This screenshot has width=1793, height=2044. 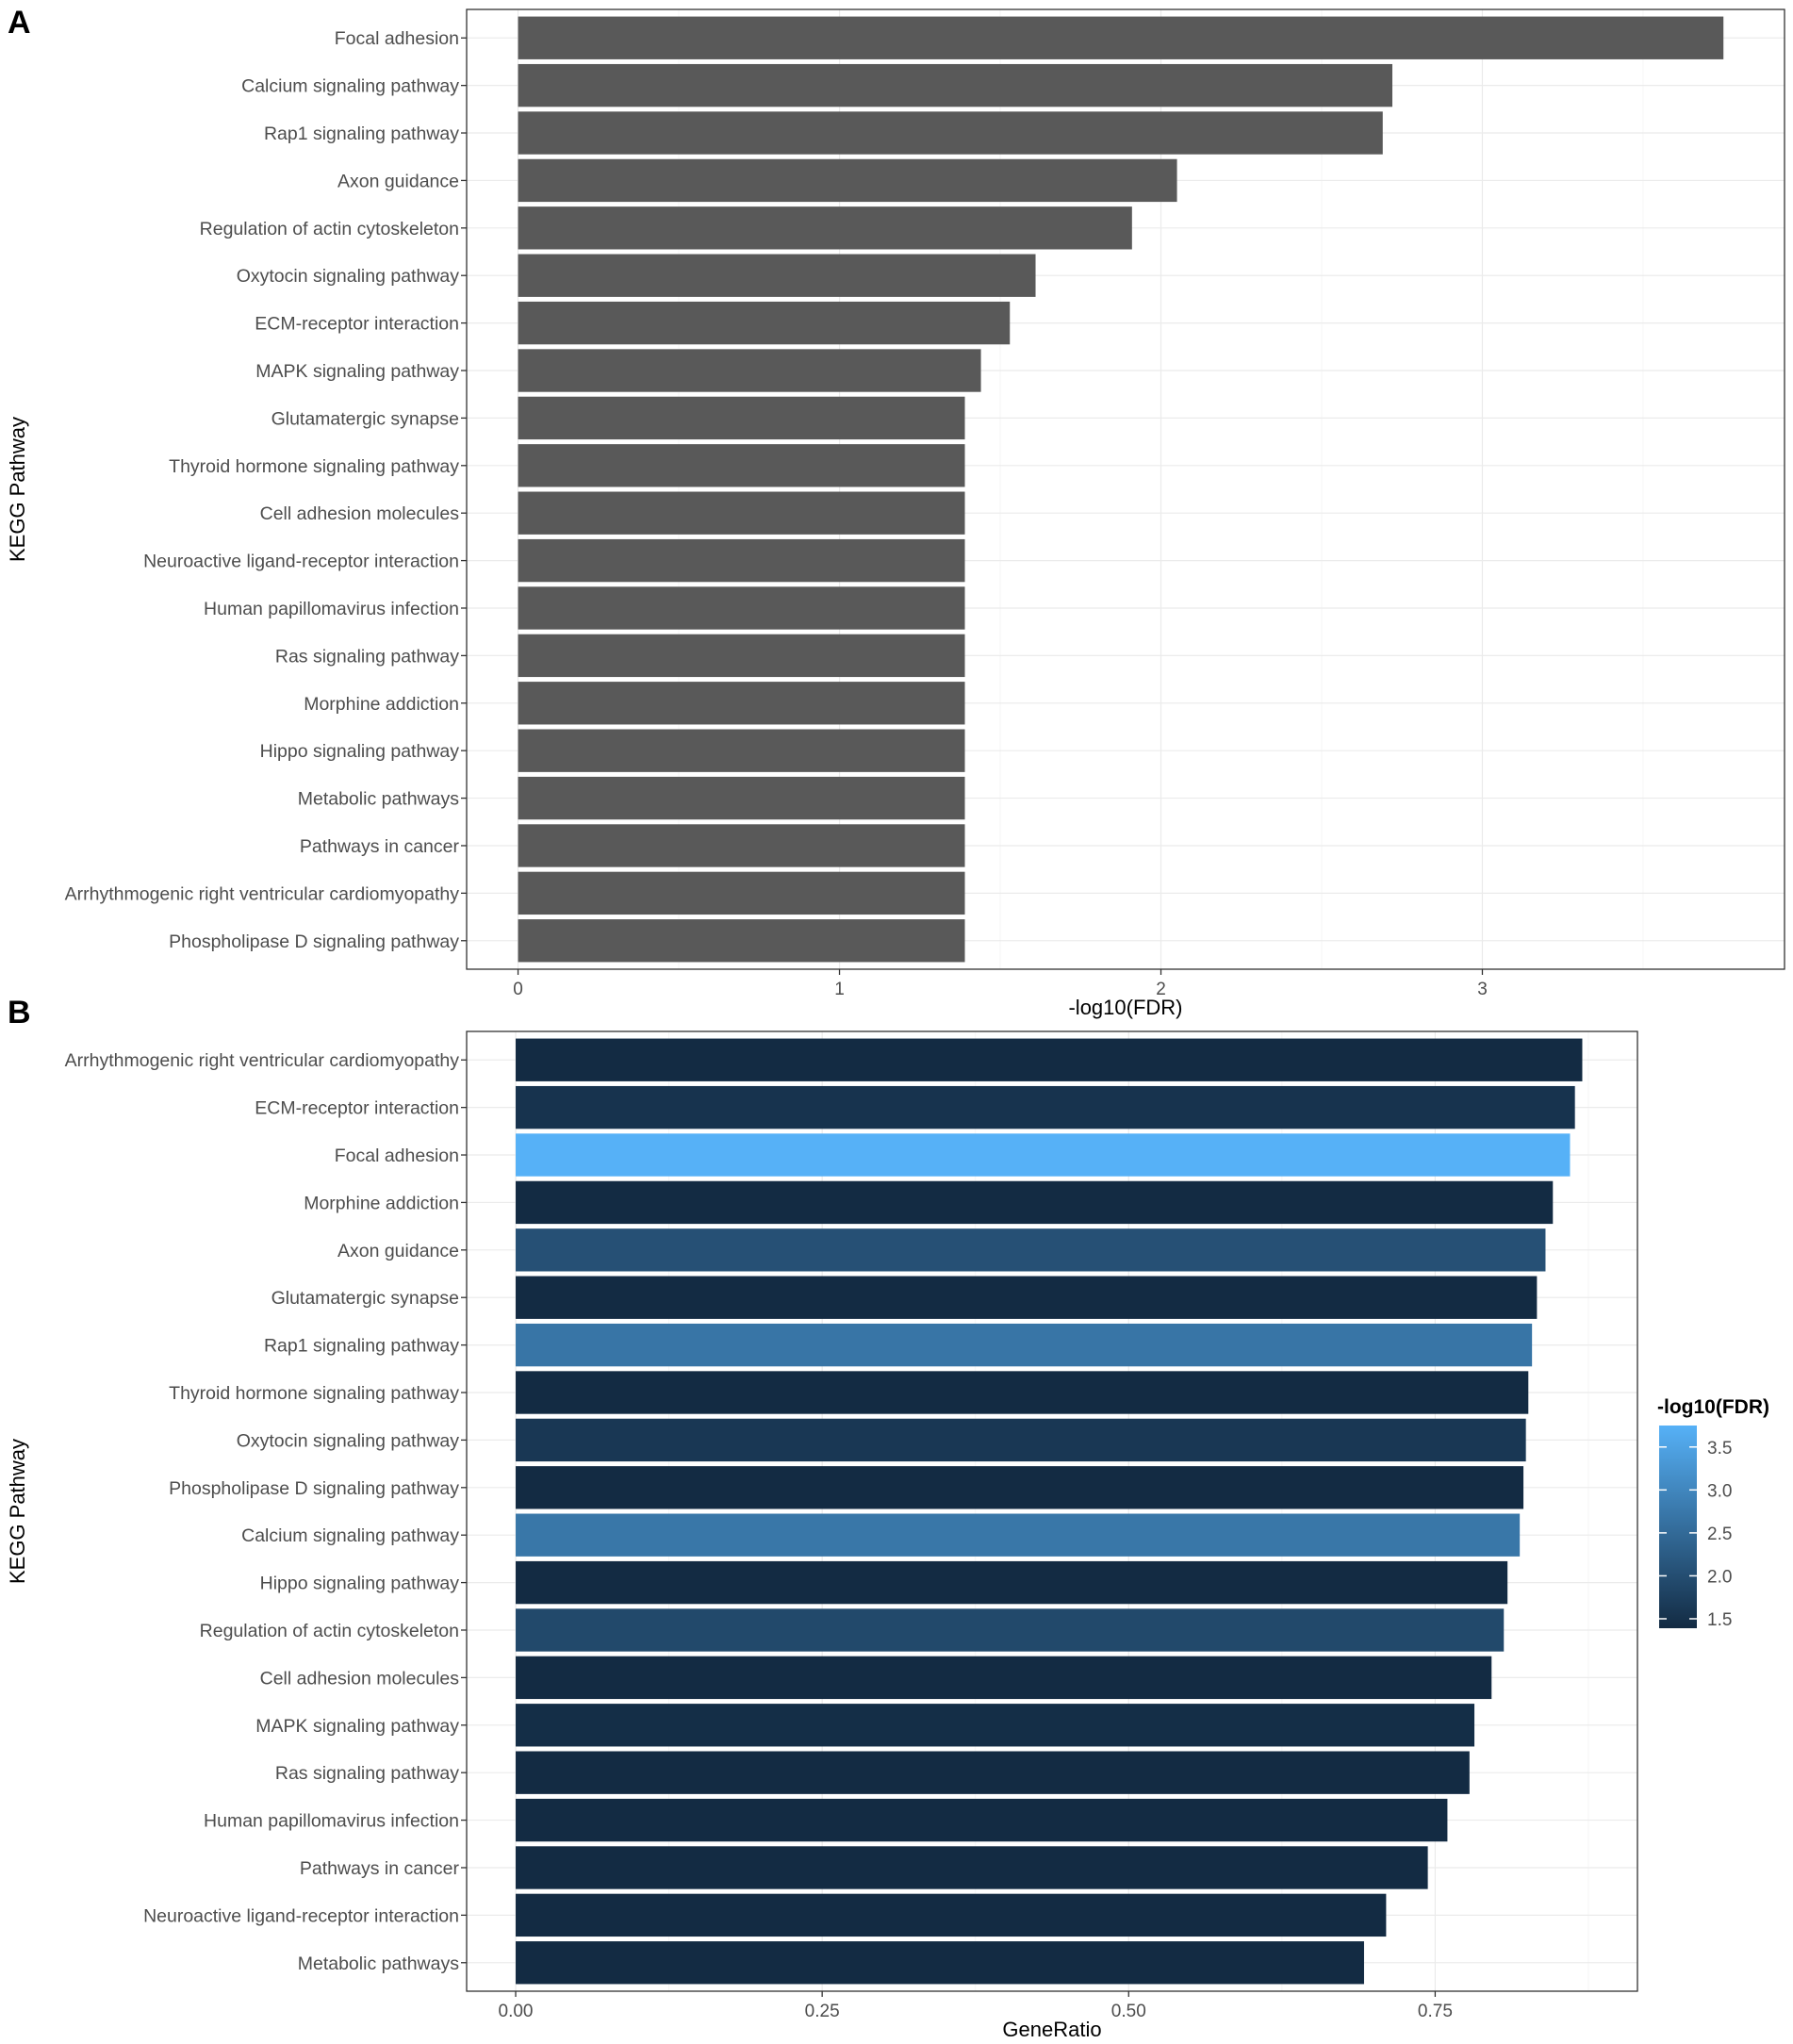 I want to click on category-label: Ras signaling pathway, so click(x=367, y=656).